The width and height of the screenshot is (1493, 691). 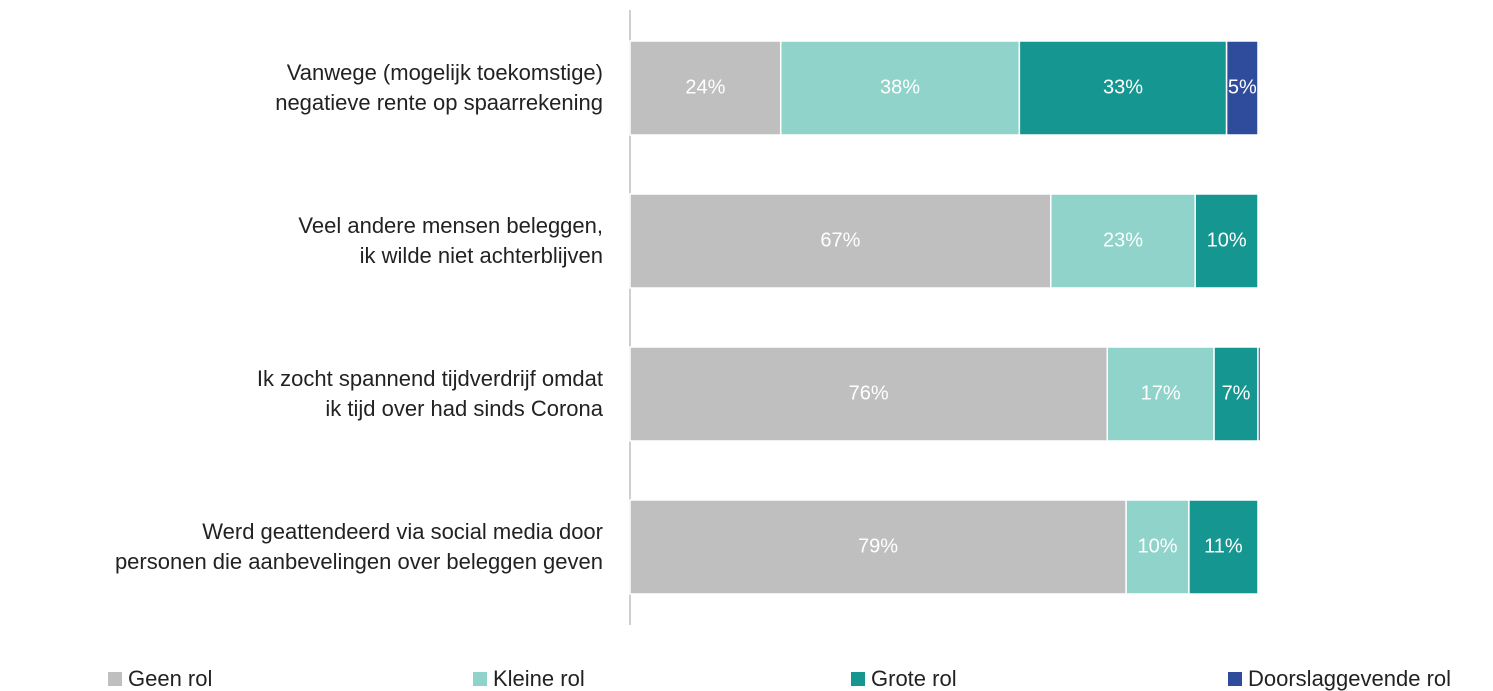 I want to click on data-label: 24%, so click(x=705, y=87).